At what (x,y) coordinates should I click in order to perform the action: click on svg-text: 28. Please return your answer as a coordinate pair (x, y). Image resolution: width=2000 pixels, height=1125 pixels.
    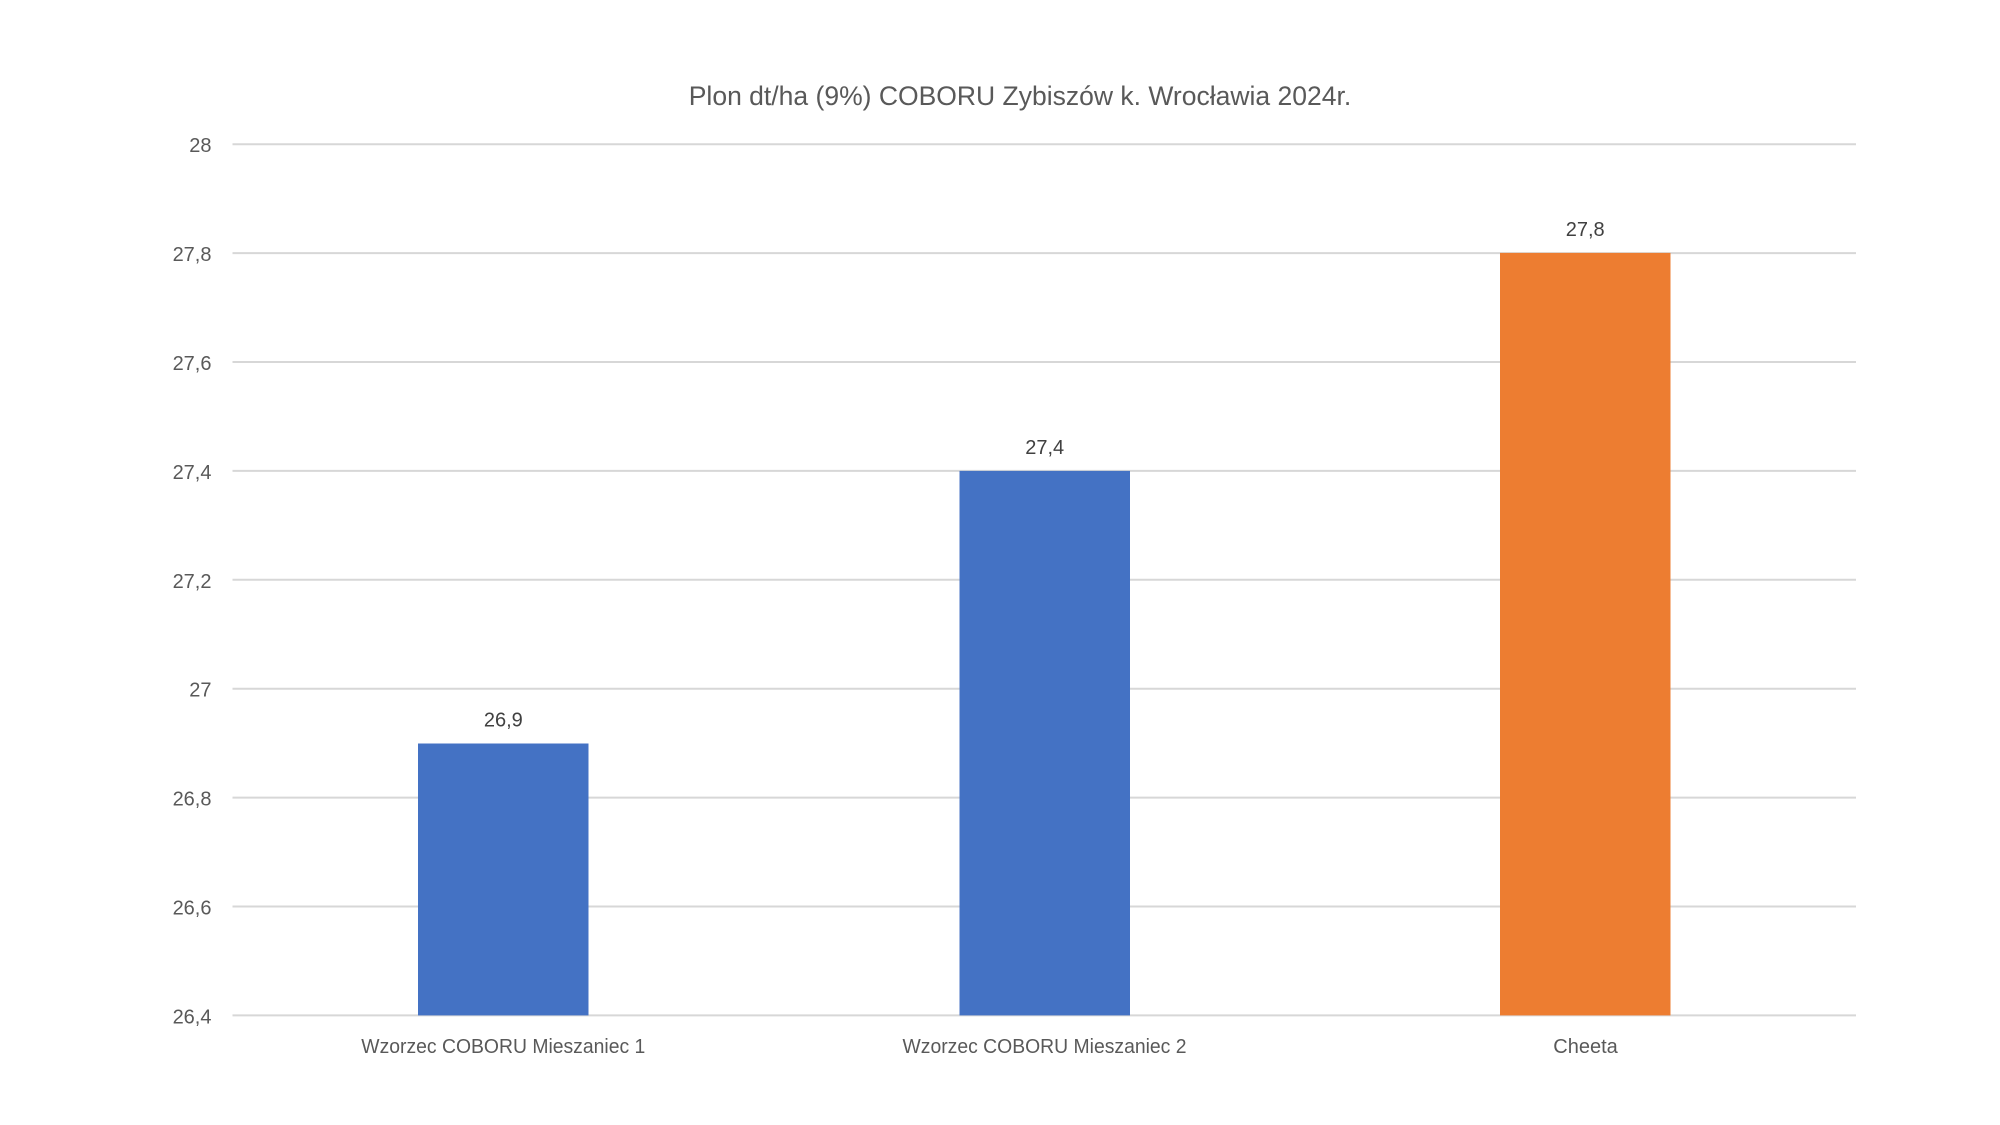
    Looking at the image, I should click on (200, 146).